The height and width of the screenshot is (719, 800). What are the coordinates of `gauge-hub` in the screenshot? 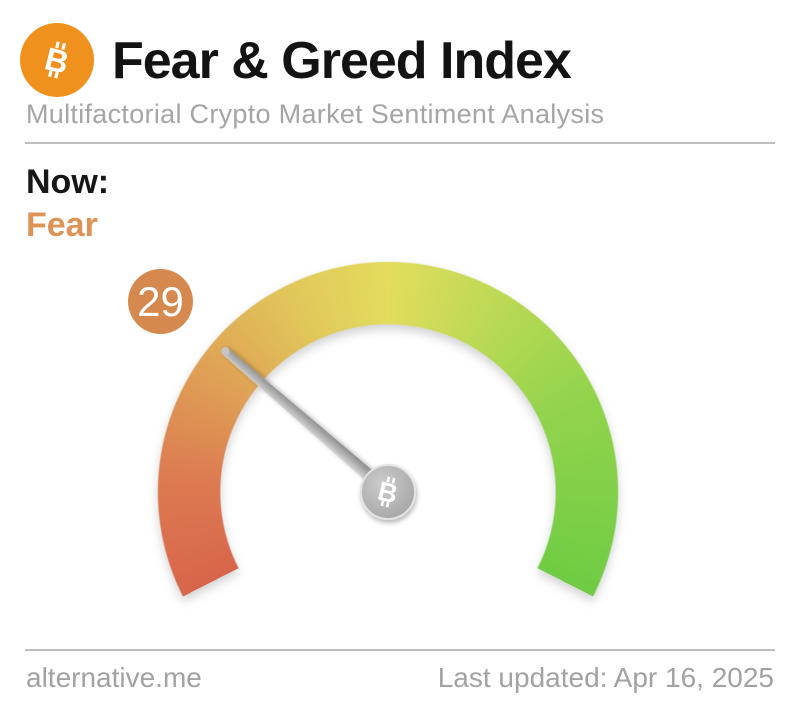 It's located at (388, 492).